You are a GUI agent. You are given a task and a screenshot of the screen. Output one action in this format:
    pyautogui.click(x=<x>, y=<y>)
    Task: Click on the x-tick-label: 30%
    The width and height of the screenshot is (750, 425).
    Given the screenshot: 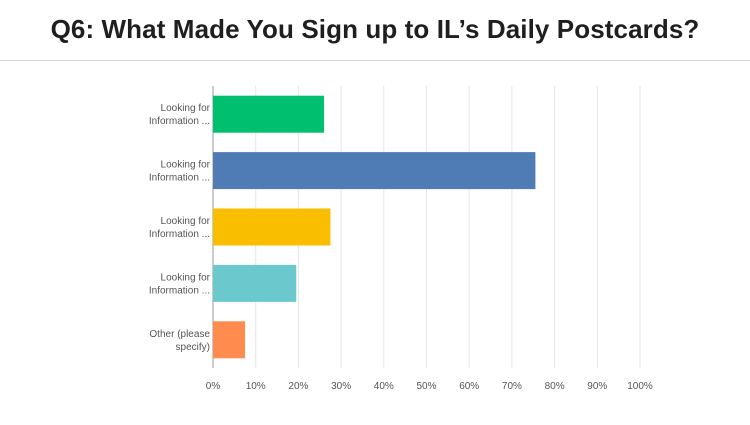 What is the action you would take?
    pyautogui.click(x=341, y=386)
    